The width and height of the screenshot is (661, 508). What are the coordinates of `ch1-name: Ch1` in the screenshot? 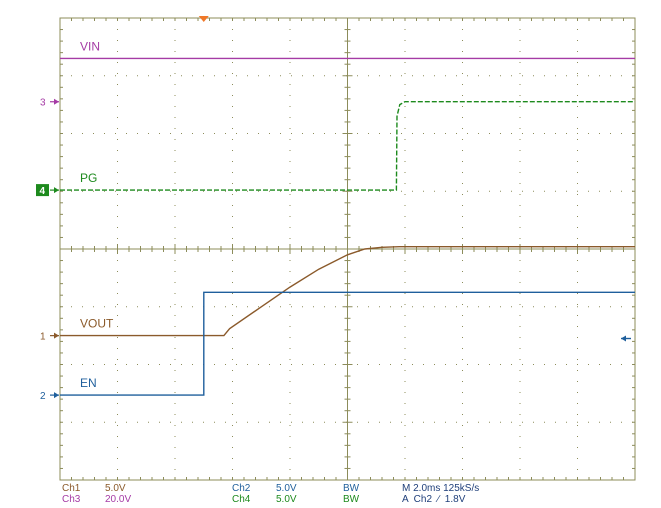 It's located at (71, 488).